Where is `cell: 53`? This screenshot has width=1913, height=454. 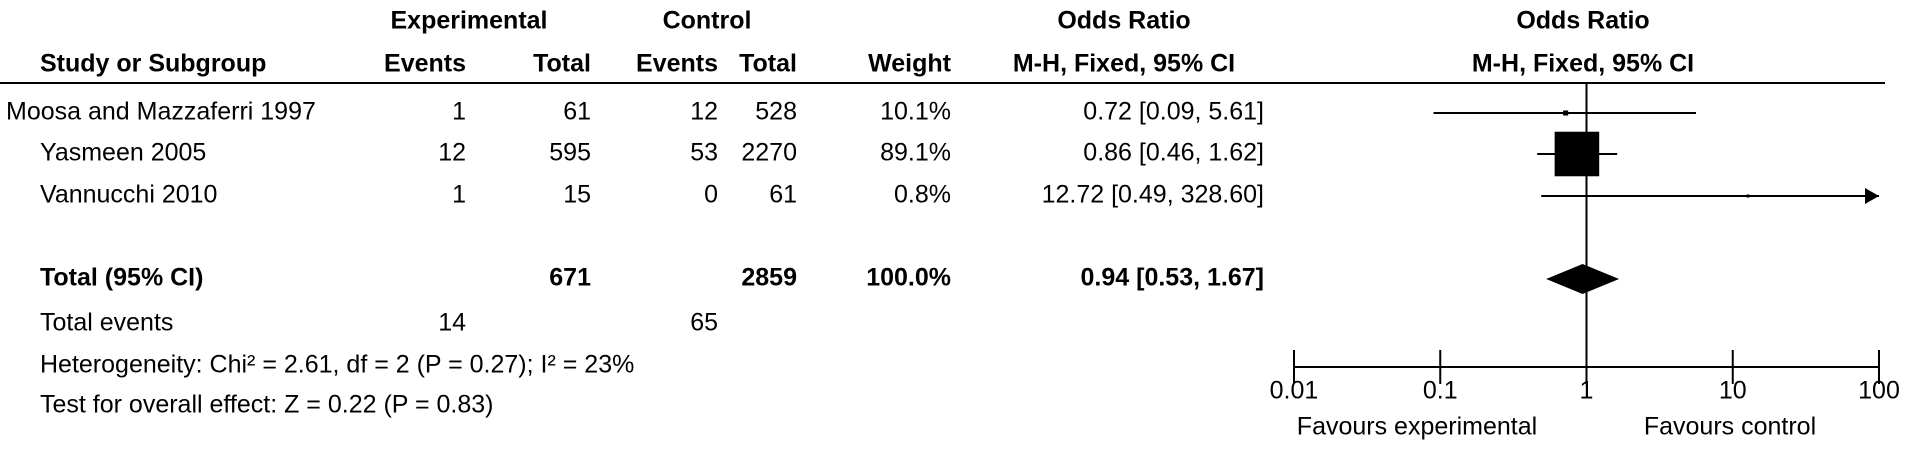 cell: 53 is located at coordinates (704, 153).